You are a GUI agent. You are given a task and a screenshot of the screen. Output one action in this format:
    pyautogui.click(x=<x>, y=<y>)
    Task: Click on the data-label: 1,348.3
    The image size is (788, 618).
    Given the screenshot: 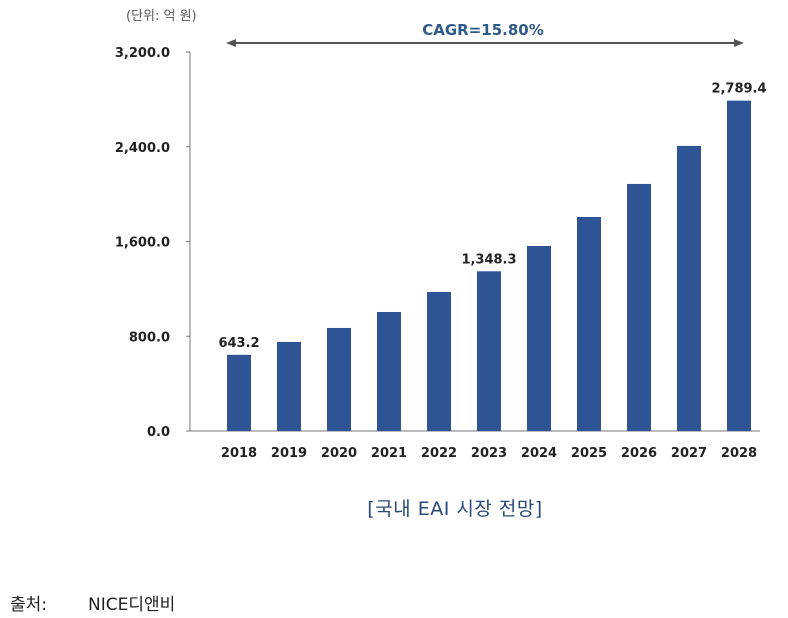 What is the action you would take?
    pyautogui.click(x=488, y=259)
    